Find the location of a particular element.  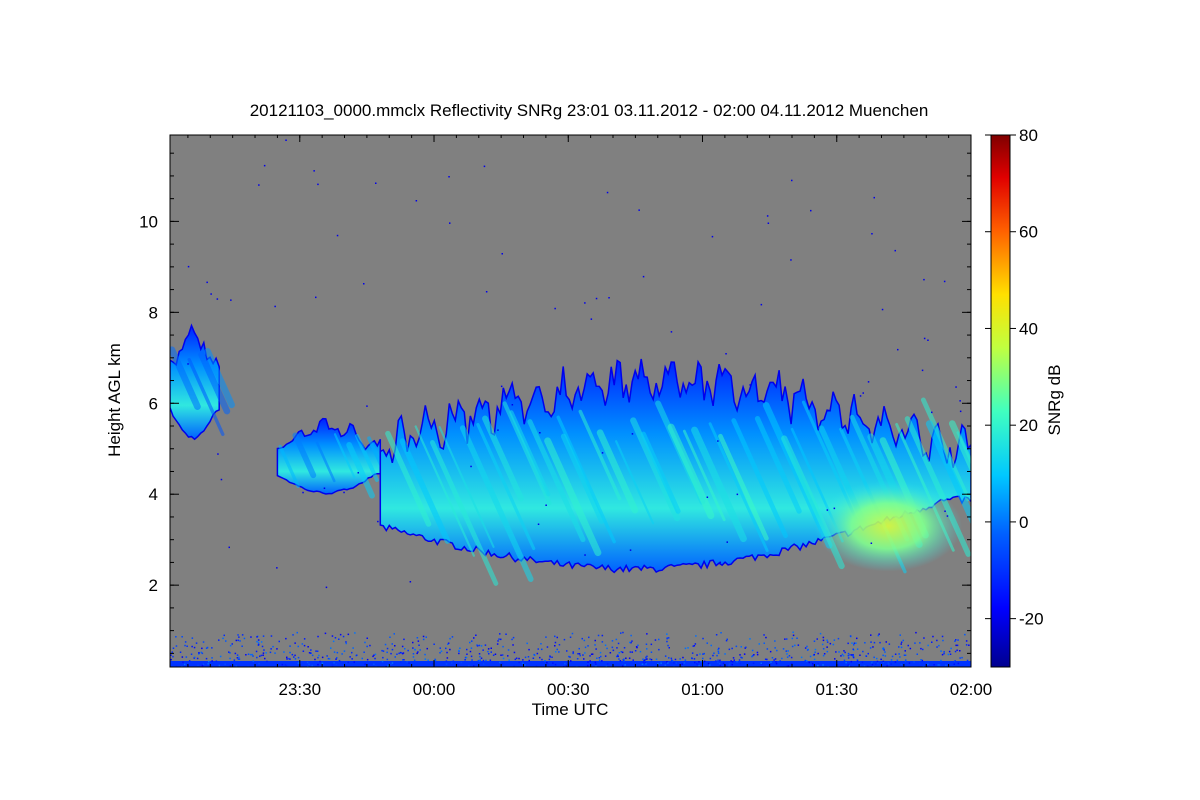

colorbar-tick-label: -20 is located at coordinates (1031, 619).